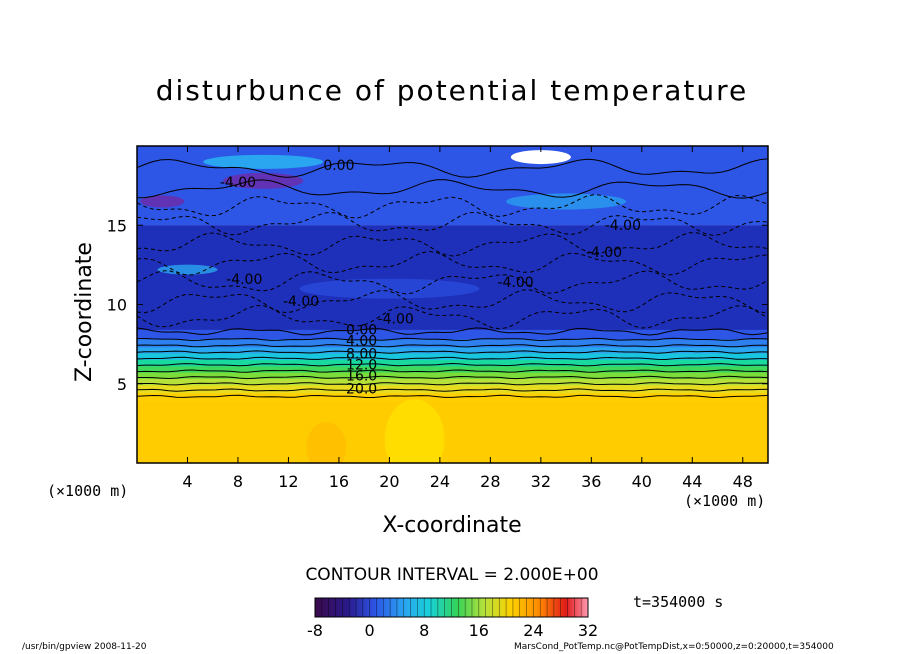 This screenshot has width=904, height=654. What do you see at coordinates (370, 630) in the screenshot?
I see `colorbar-tick-label: 0` at bounding box center [370, 630].